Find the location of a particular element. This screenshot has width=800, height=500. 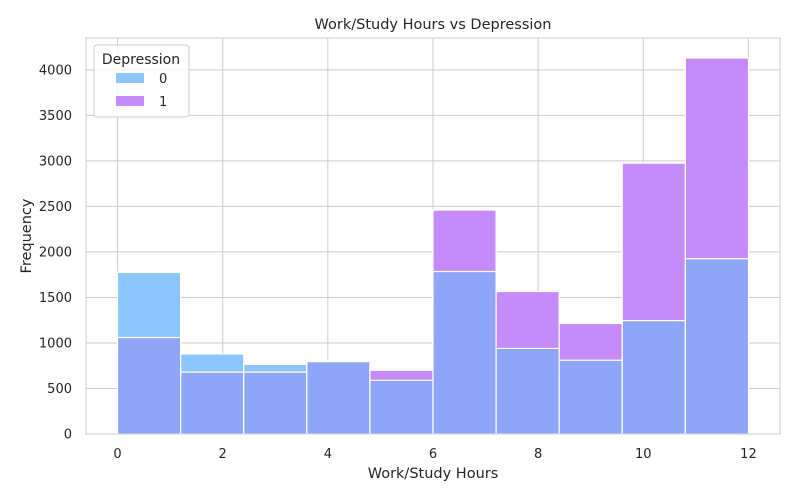

y-tick-label-7: 3500 is located at coordinates (55, 116).